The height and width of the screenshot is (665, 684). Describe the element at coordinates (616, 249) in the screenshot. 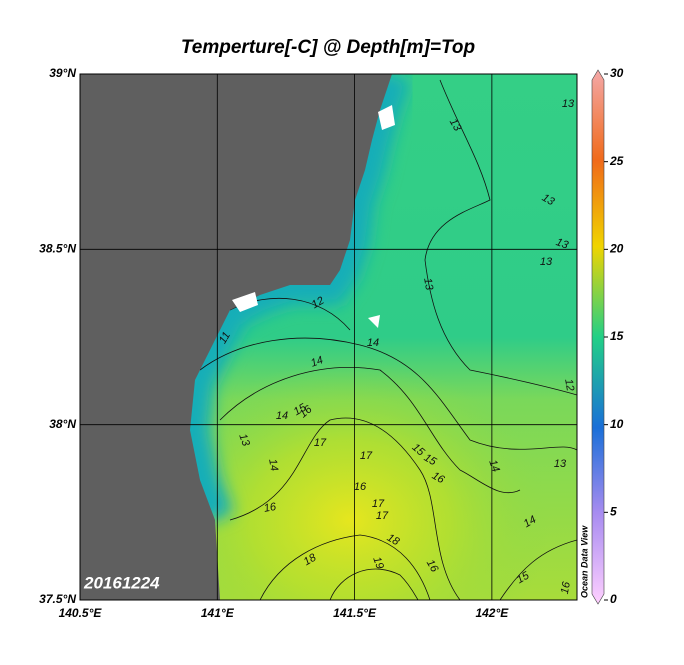

I see `colorbar-tick-label: 20` at that location.